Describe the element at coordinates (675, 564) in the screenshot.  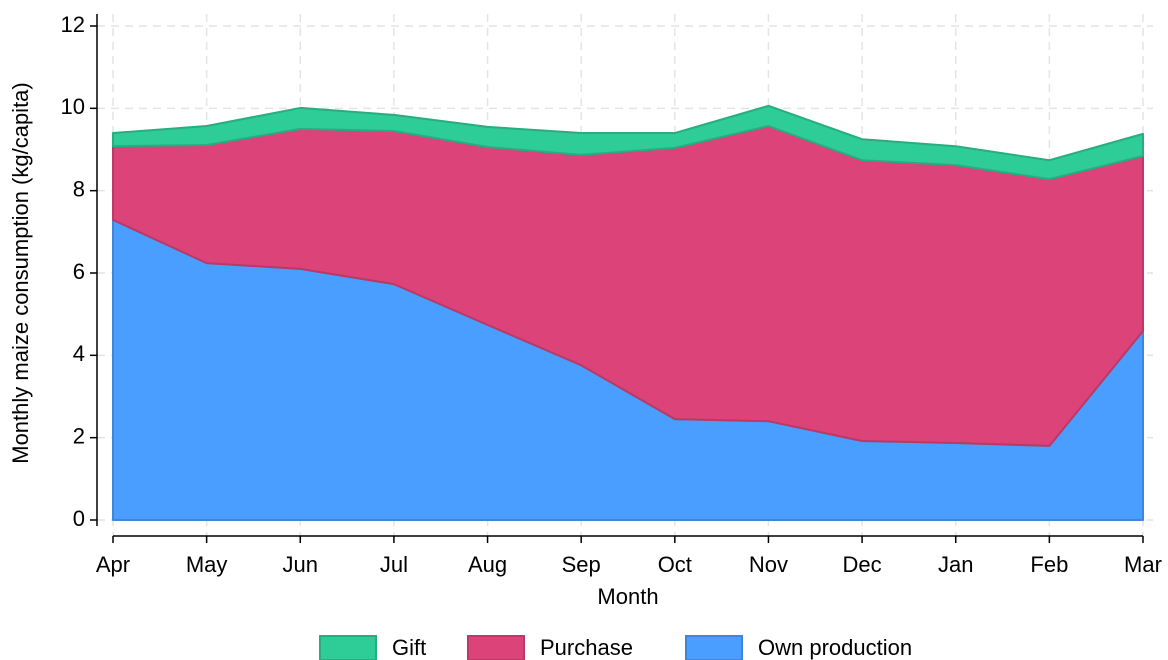
I see `x-tick-label: Oct` at that location.